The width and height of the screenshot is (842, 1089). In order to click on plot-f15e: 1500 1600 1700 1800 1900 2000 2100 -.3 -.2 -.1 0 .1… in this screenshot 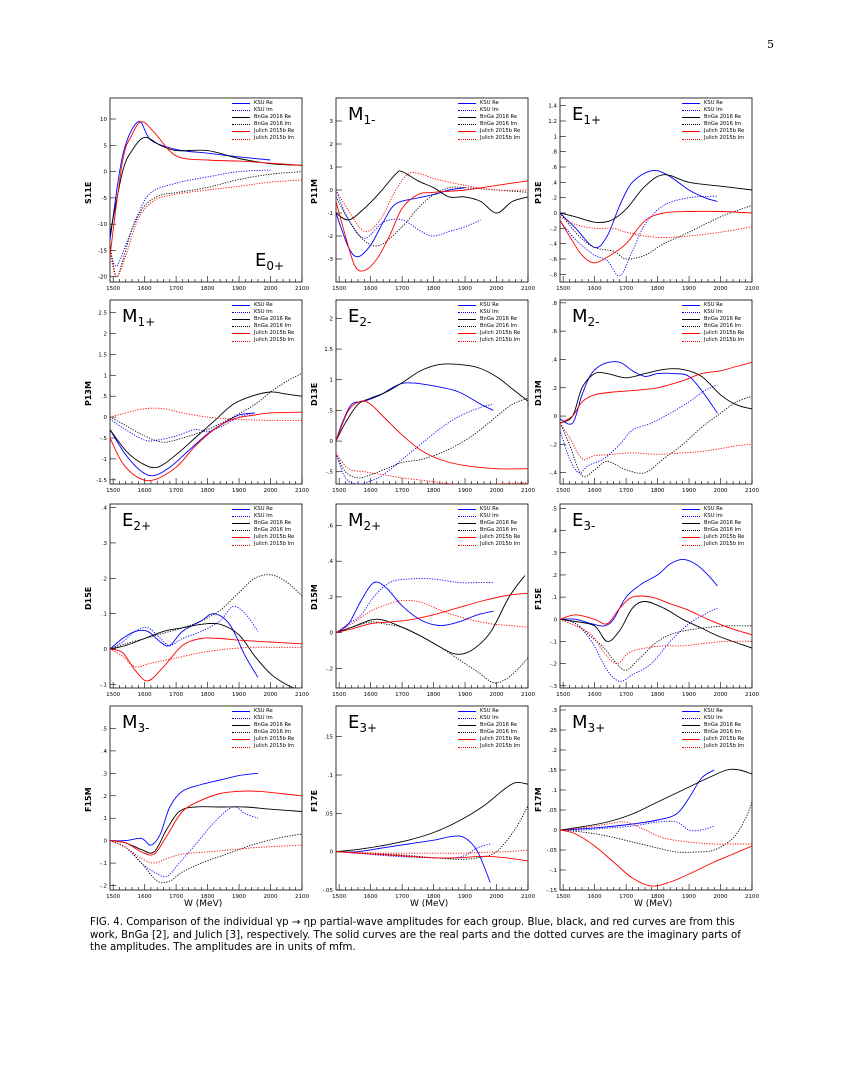, I will do `click(654, 600)`.